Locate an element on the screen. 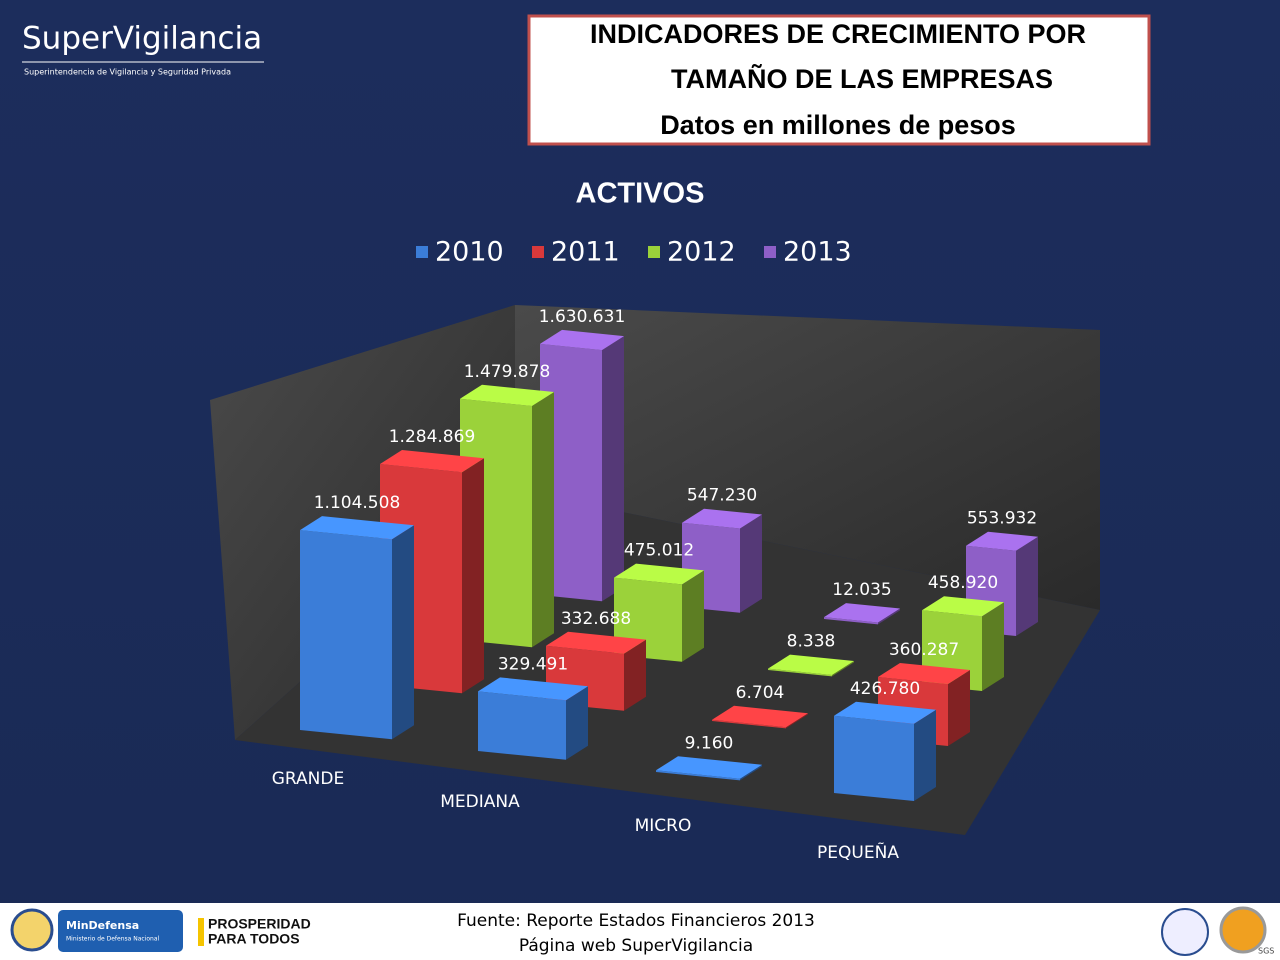 The image size is (1280, 960). title-line: Datos en millones de pesos is located at coordinates (838, 125).